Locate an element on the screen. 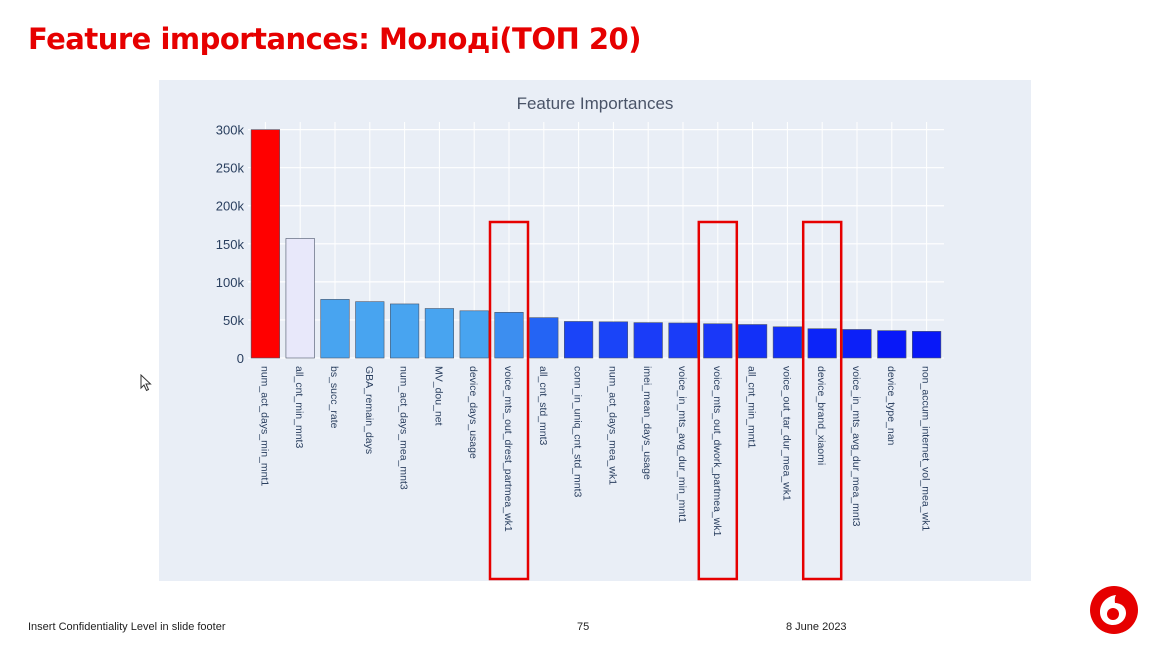  bar-num-act-days-min-mnt1 is located at coordinates (265, 244).